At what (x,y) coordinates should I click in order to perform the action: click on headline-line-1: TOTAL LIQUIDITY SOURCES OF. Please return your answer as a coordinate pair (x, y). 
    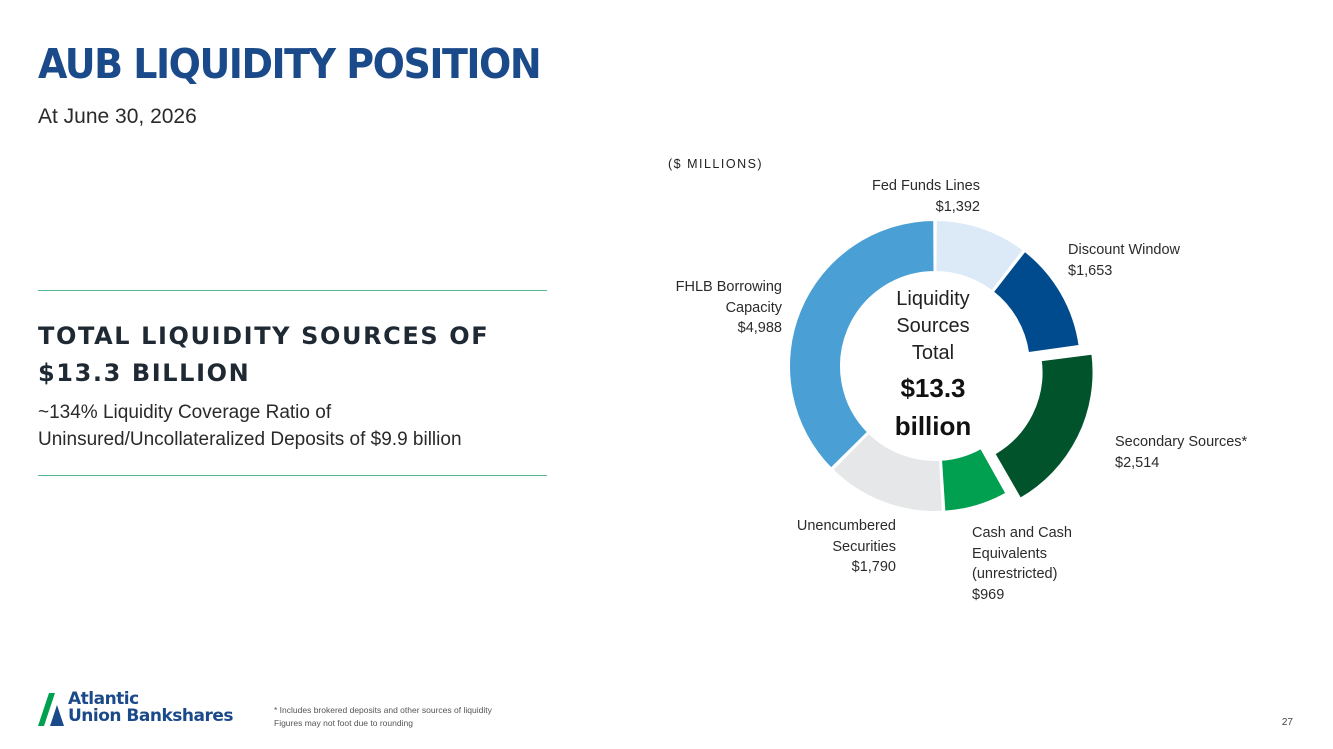
    Looking at the image, I should click on (264, 336).